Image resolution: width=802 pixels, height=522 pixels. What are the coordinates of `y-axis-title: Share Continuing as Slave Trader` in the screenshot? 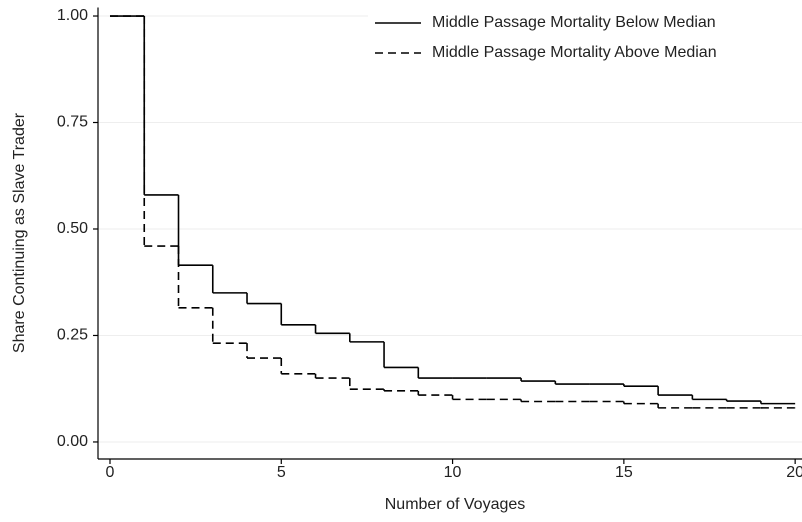 It's located at (19, 232).